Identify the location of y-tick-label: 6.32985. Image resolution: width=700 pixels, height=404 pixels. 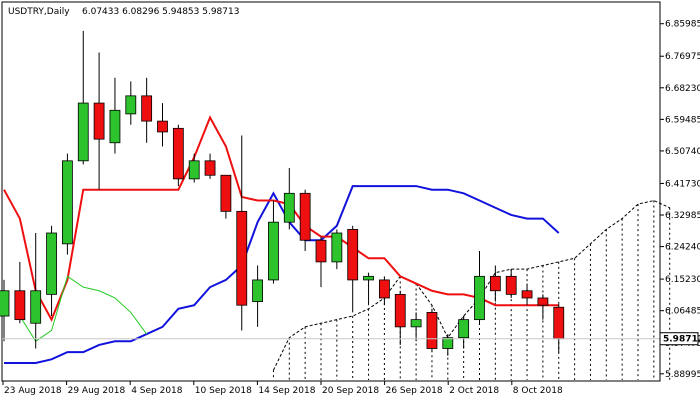
(682, 216).